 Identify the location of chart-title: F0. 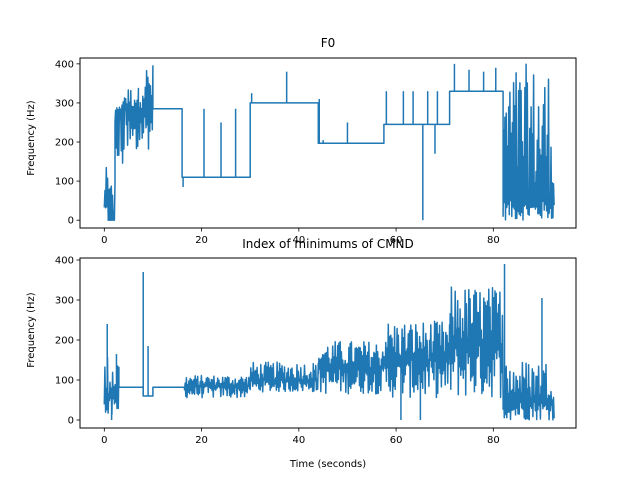
(328, 43).